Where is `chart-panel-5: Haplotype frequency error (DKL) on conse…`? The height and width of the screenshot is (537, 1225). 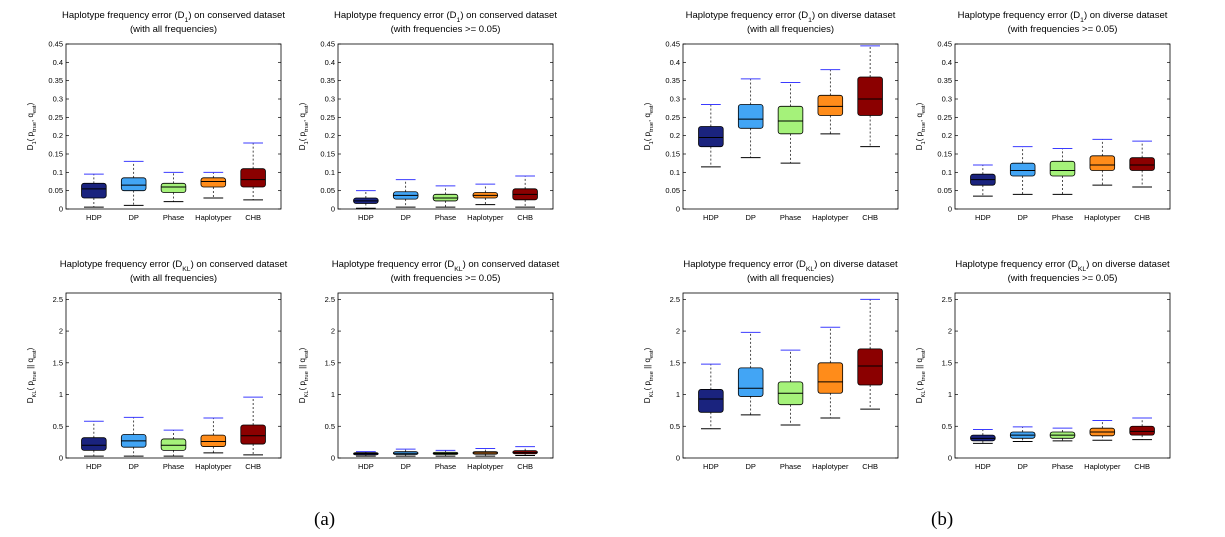 chart-panel-5: Haplotype frequency error (DKL) on conse… is located at coordinates (157, 365).